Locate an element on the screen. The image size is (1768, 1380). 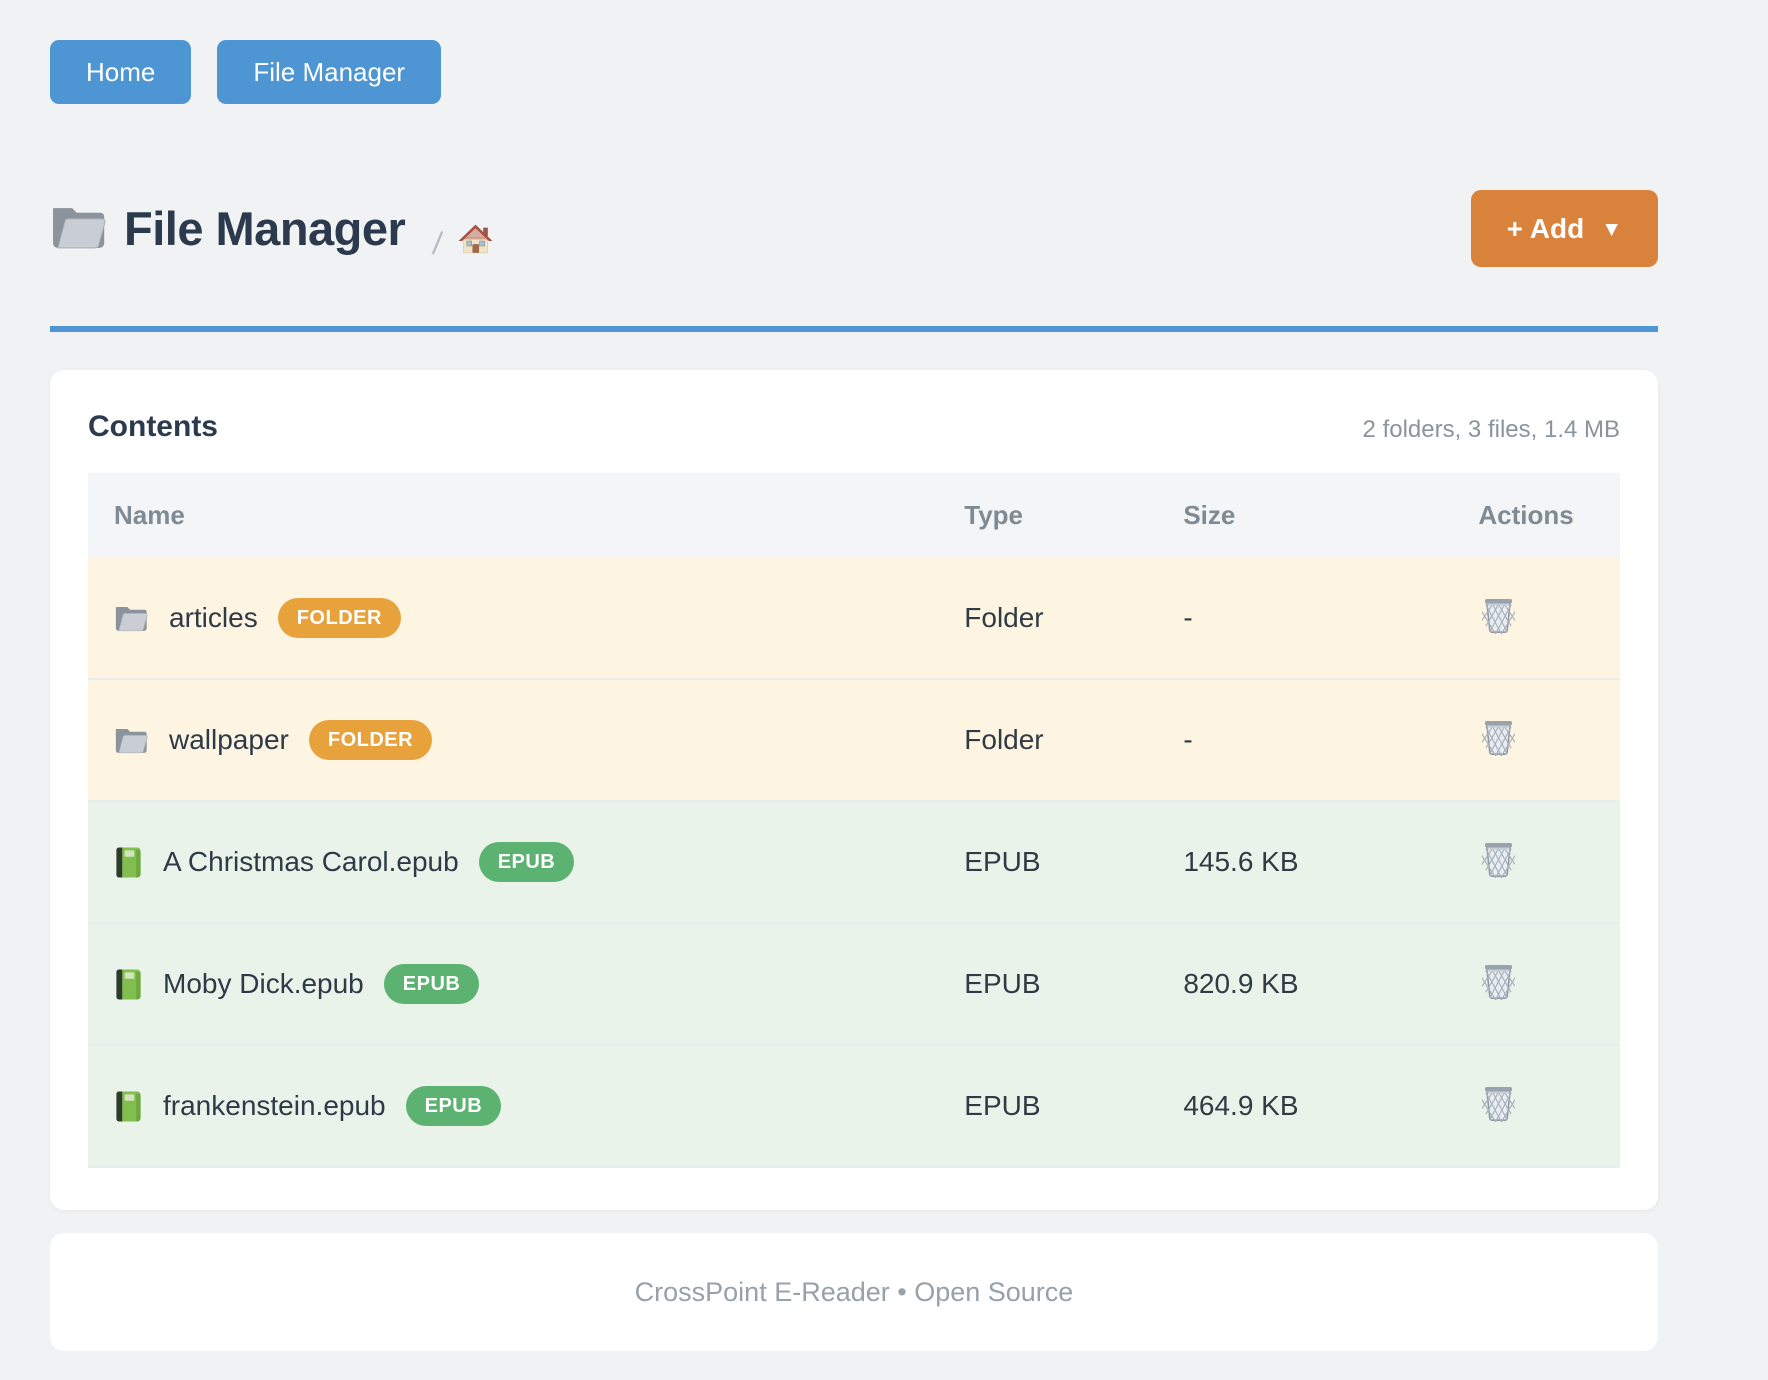
nav-home-button: Home is located at coordinates (121, 72).